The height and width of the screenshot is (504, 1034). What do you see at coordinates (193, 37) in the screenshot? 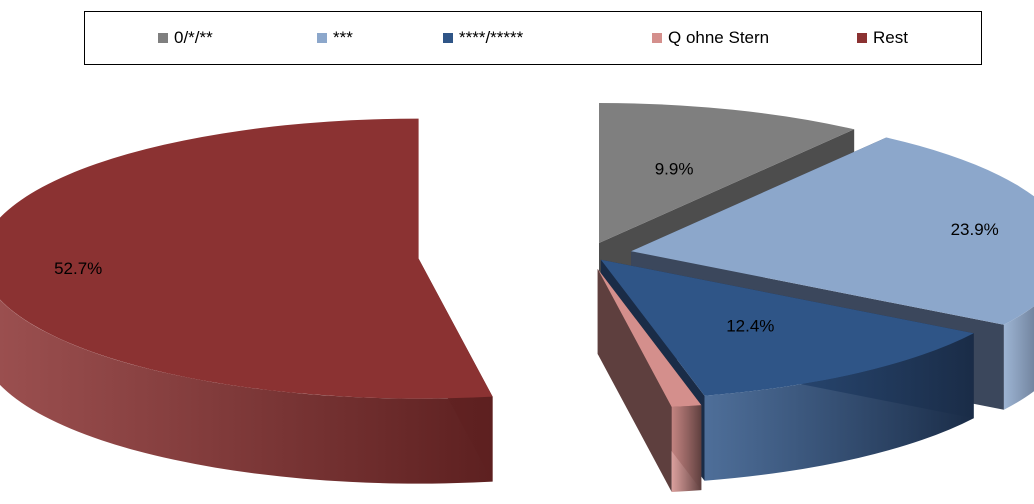
I see `legend-label-0: 0/*/**` at bounding box center [193, 37].